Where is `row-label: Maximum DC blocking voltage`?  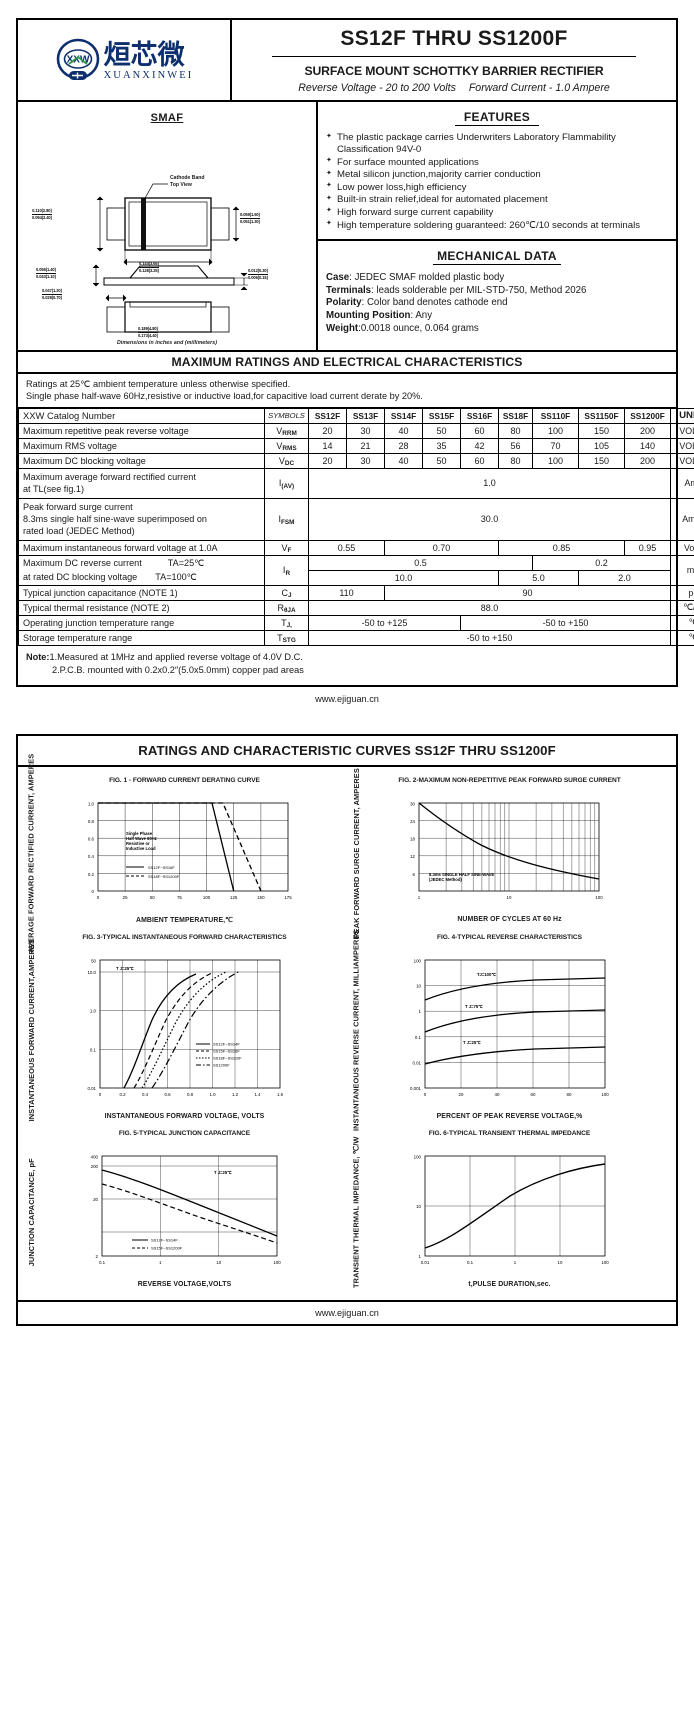
row-label: Maximum DC blocking voltage is located at coordinates (141, 460).